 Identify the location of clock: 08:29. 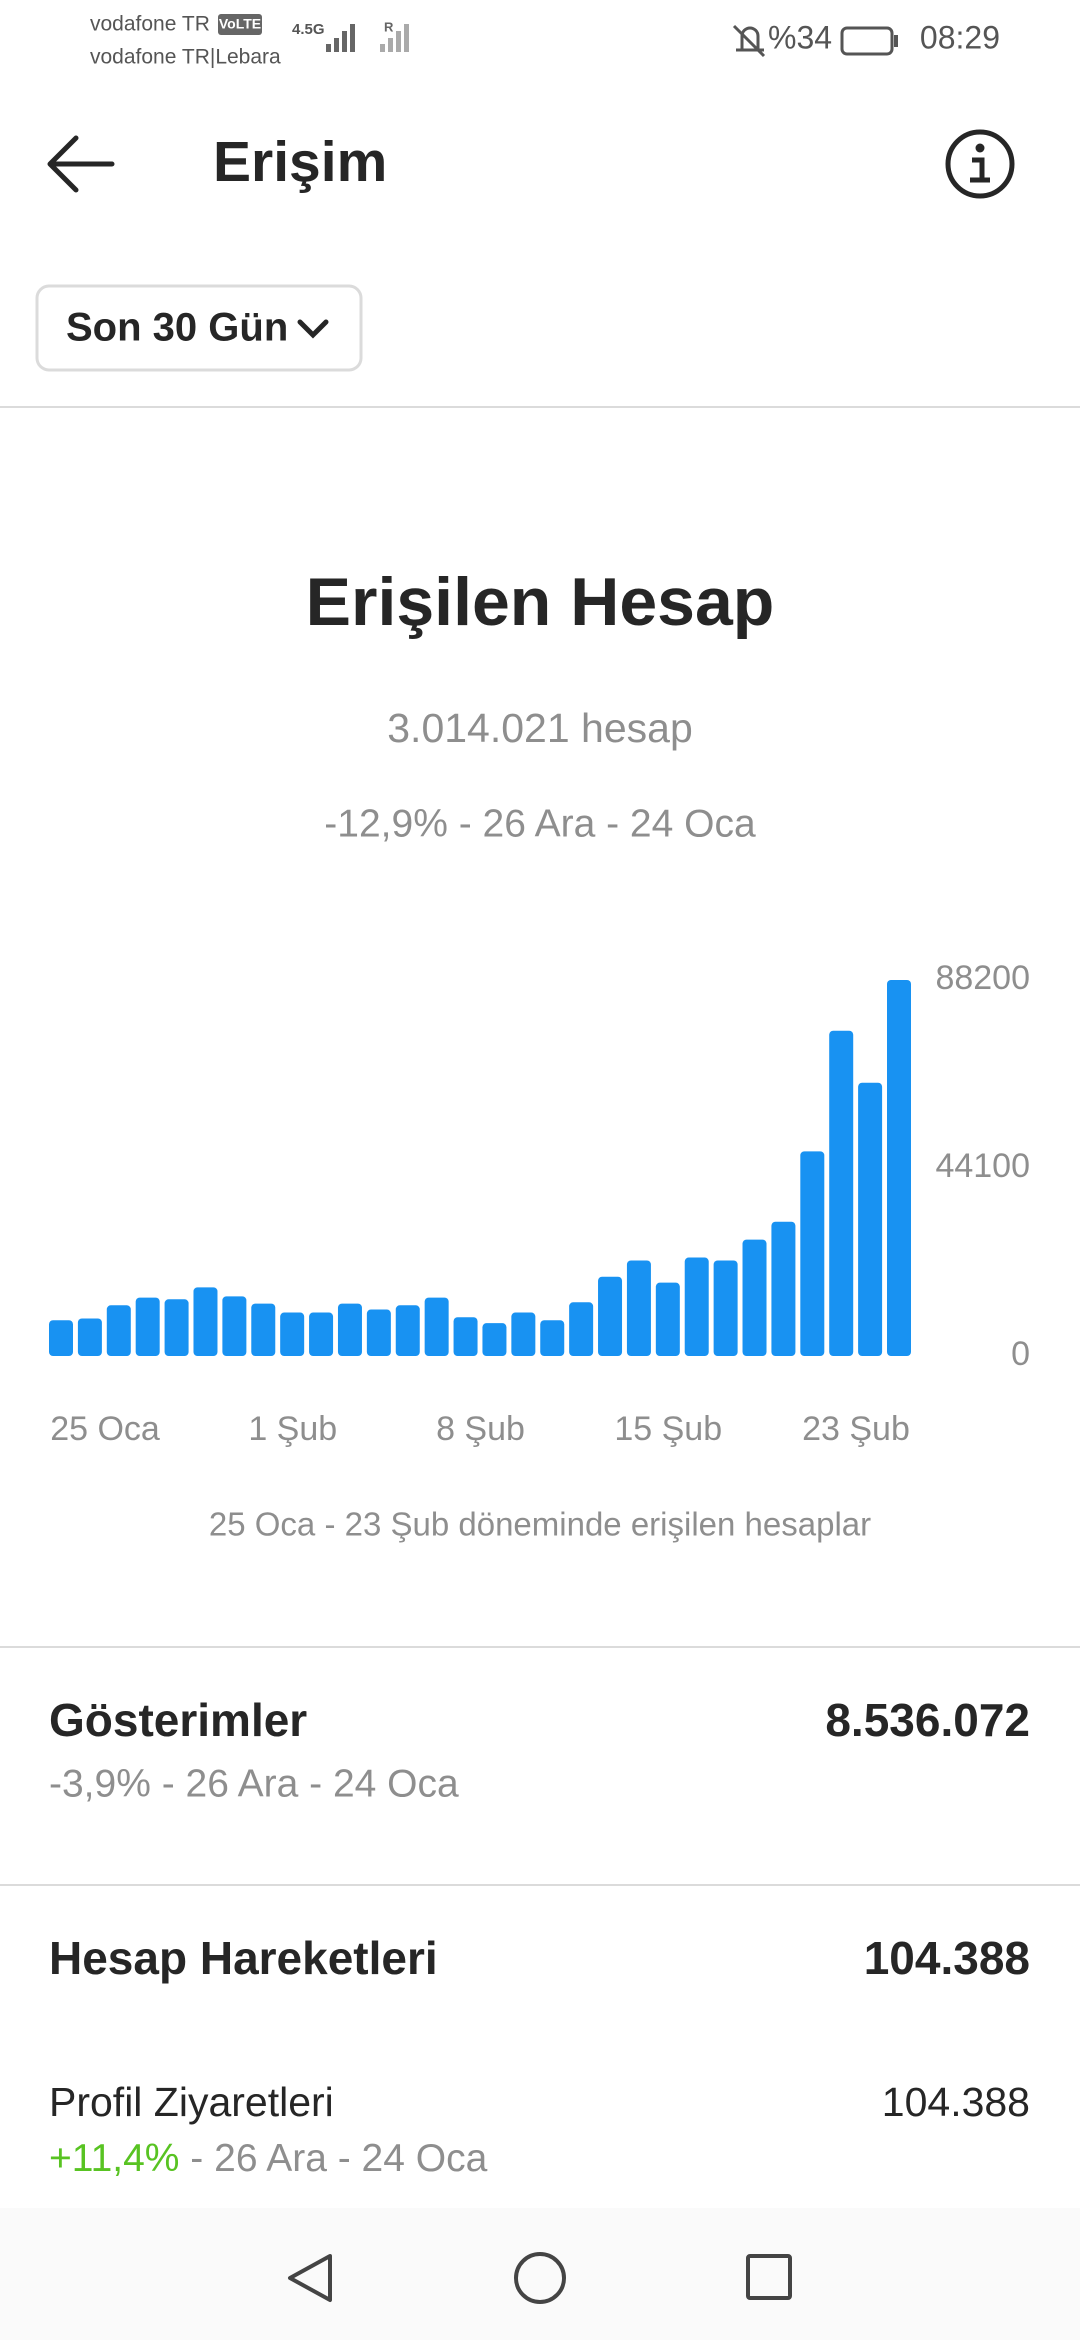
(960, 37).